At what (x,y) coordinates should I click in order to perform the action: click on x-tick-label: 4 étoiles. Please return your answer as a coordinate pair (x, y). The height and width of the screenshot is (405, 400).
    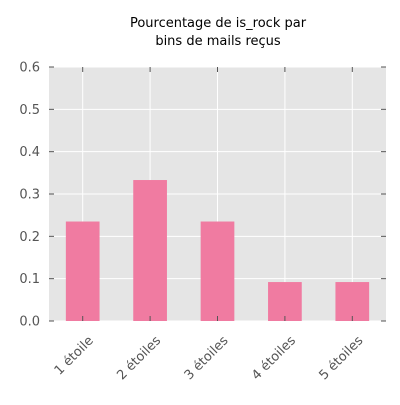
    Looking at the image, I should click on (274, 358).